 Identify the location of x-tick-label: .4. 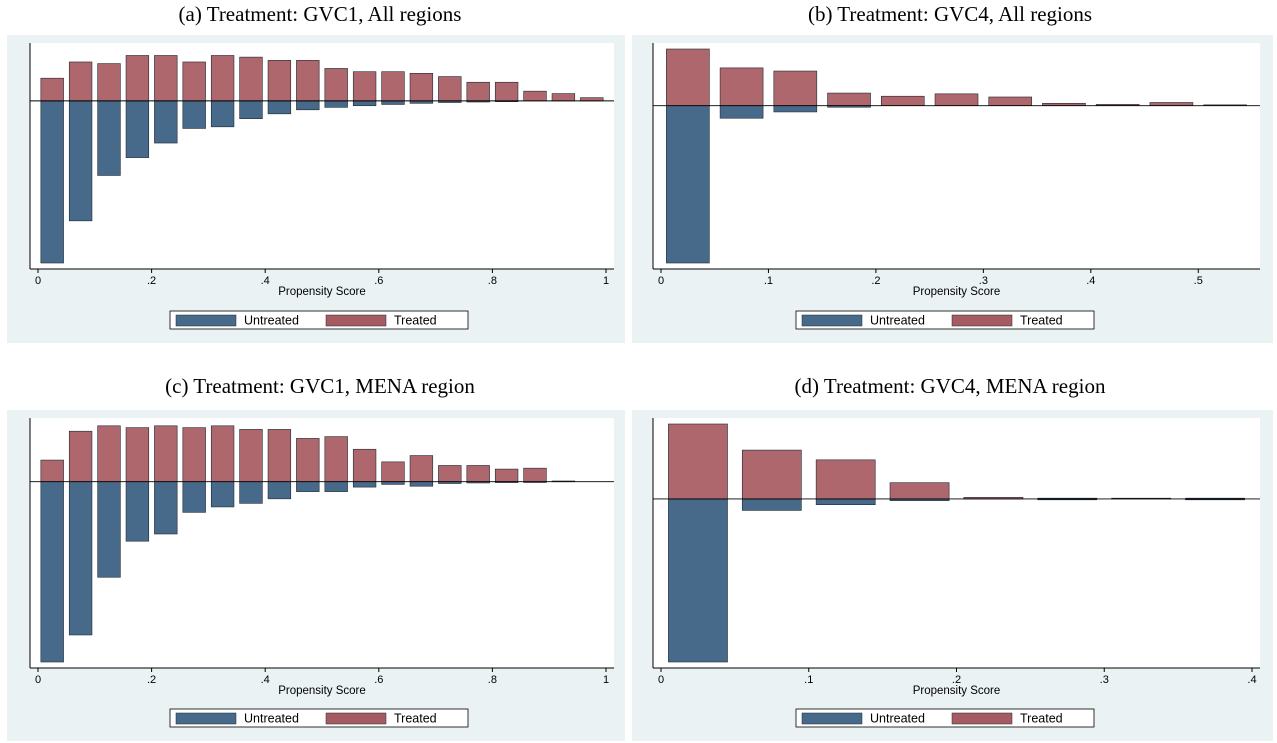
(265, 281).